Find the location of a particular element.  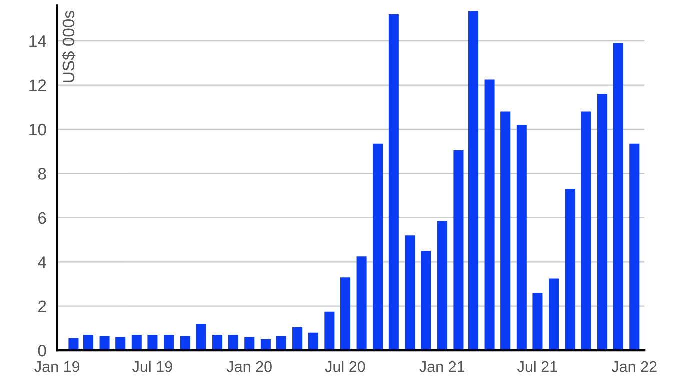

y-tick-label: 6 is located at coordinates (42, 218).